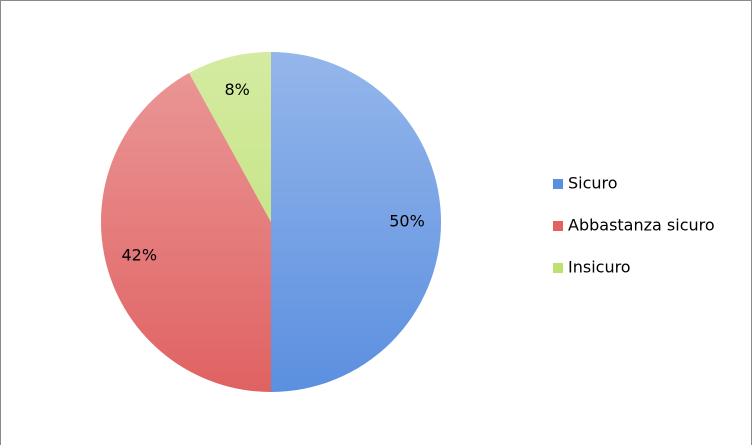 This screenshot has width=752, height=445. I want to click on legend-label: Sicuro, so click(593, 183).